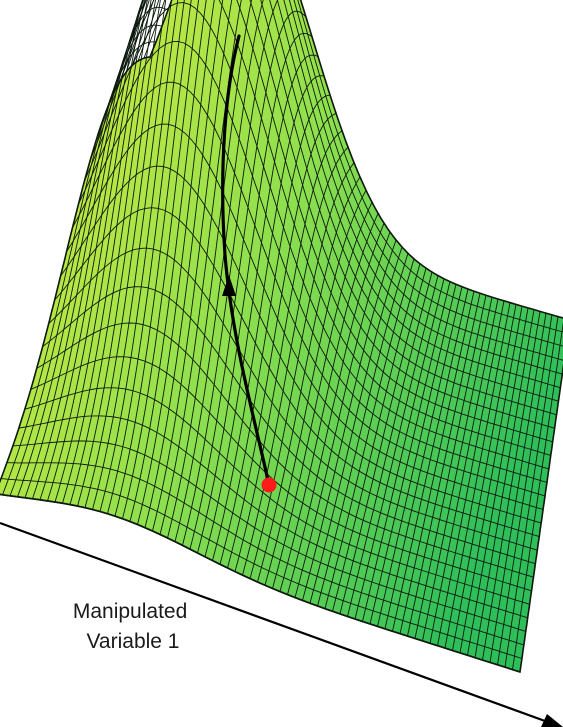  What do you see at coordinates (132, 641) in the screenshot?
I see `axis-label-line2: Variable 1` at bounding box center [132, 641].